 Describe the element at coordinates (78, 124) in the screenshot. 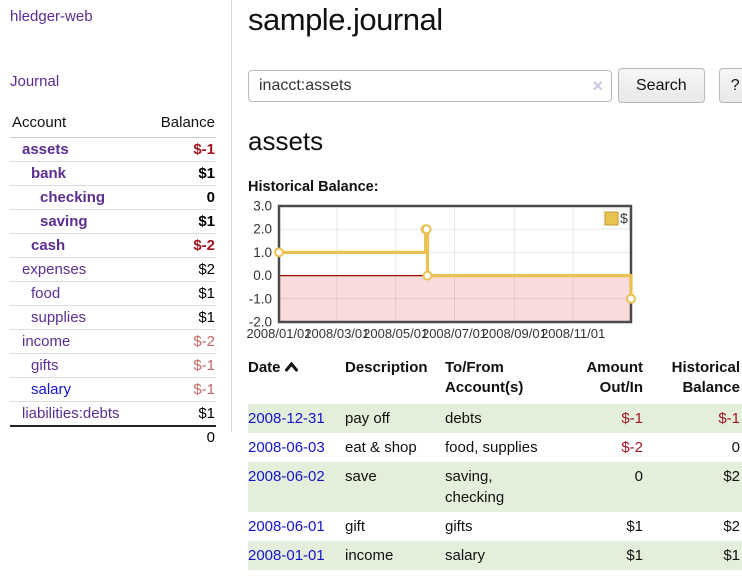

I see `account-column-header: Account` at that location.